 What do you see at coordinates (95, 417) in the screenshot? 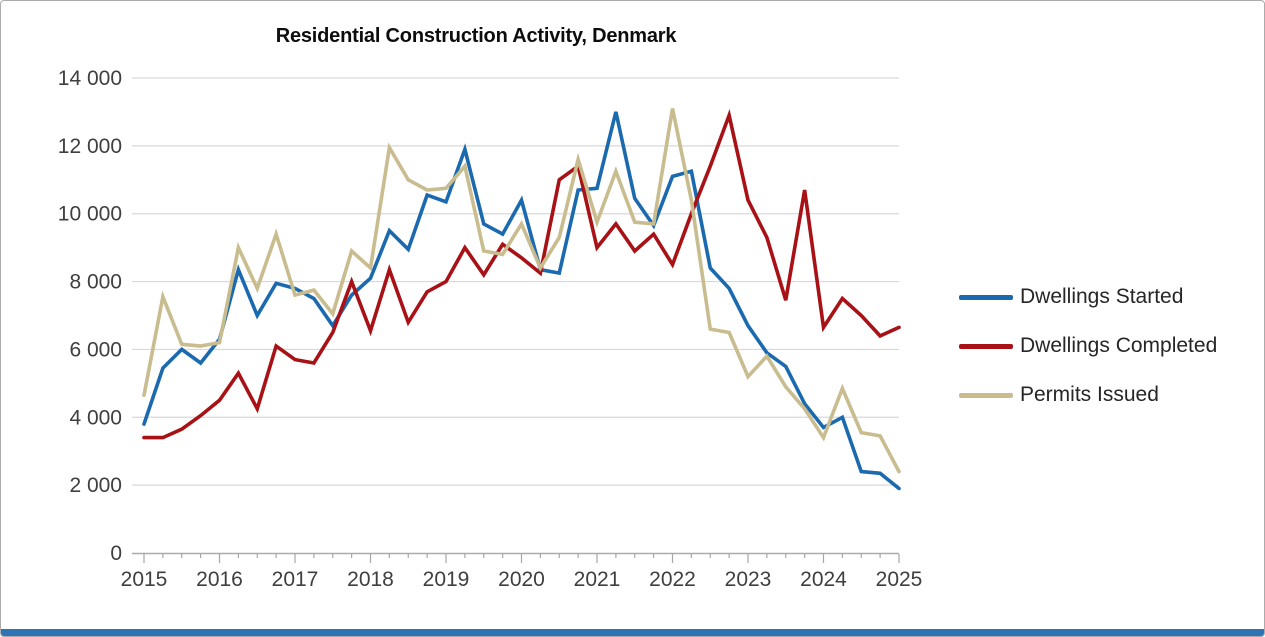
I see `y-axis-tick-label: 4 000` at bounding box center [95, 417].